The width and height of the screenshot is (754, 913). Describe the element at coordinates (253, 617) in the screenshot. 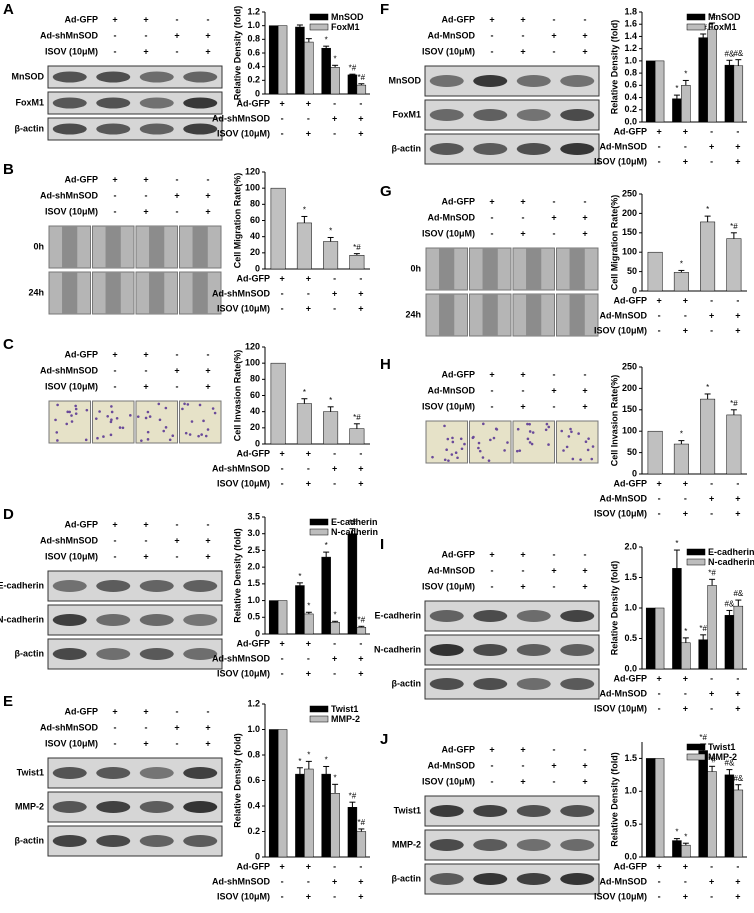

I see `y-tick-label: 0.5` at that location.